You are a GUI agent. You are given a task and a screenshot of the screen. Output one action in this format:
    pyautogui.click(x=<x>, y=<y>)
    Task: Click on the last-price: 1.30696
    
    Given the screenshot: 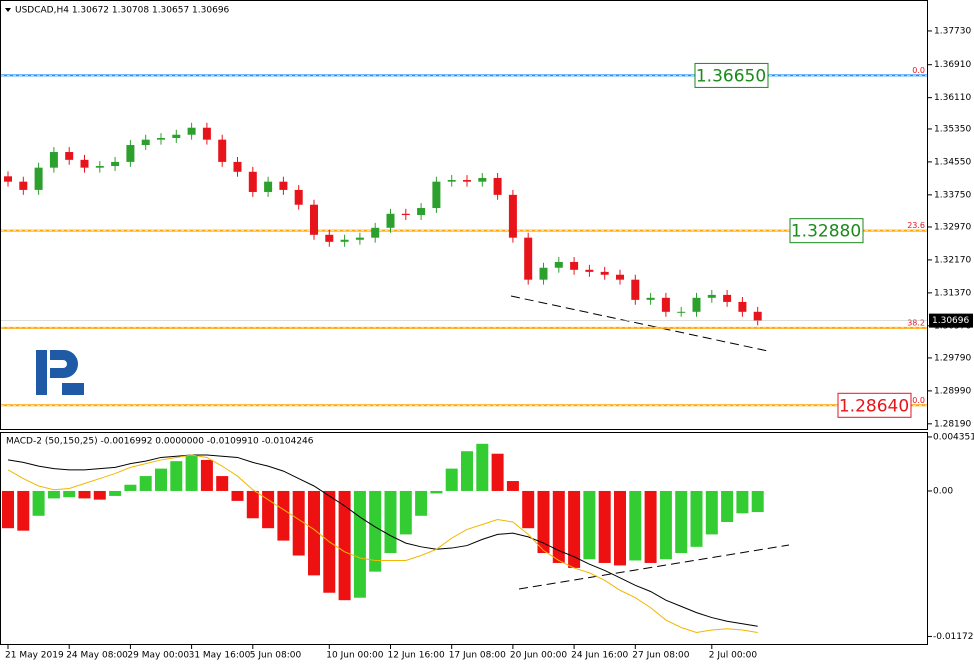 What is the action you would take?
    pyautogui.click(x=950, y=321)
    